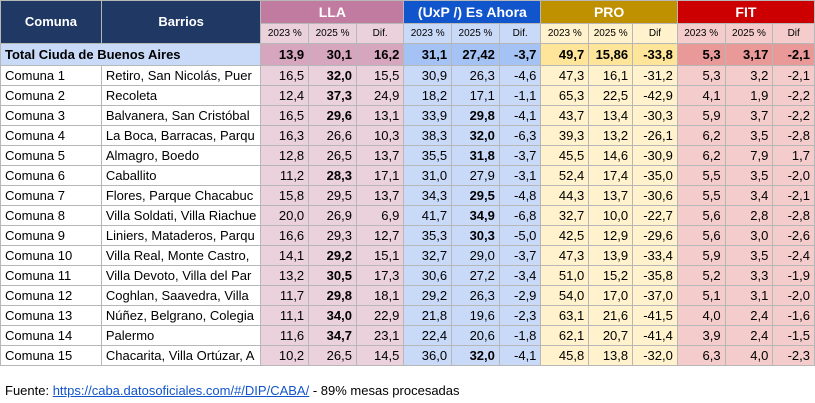 The width and height of the screenshot is (815, 403). What do you see at coordinates (285, 355) in the screenshot?
I see `lla-2023-cell: 10,2` at bounding box center [285, 355].